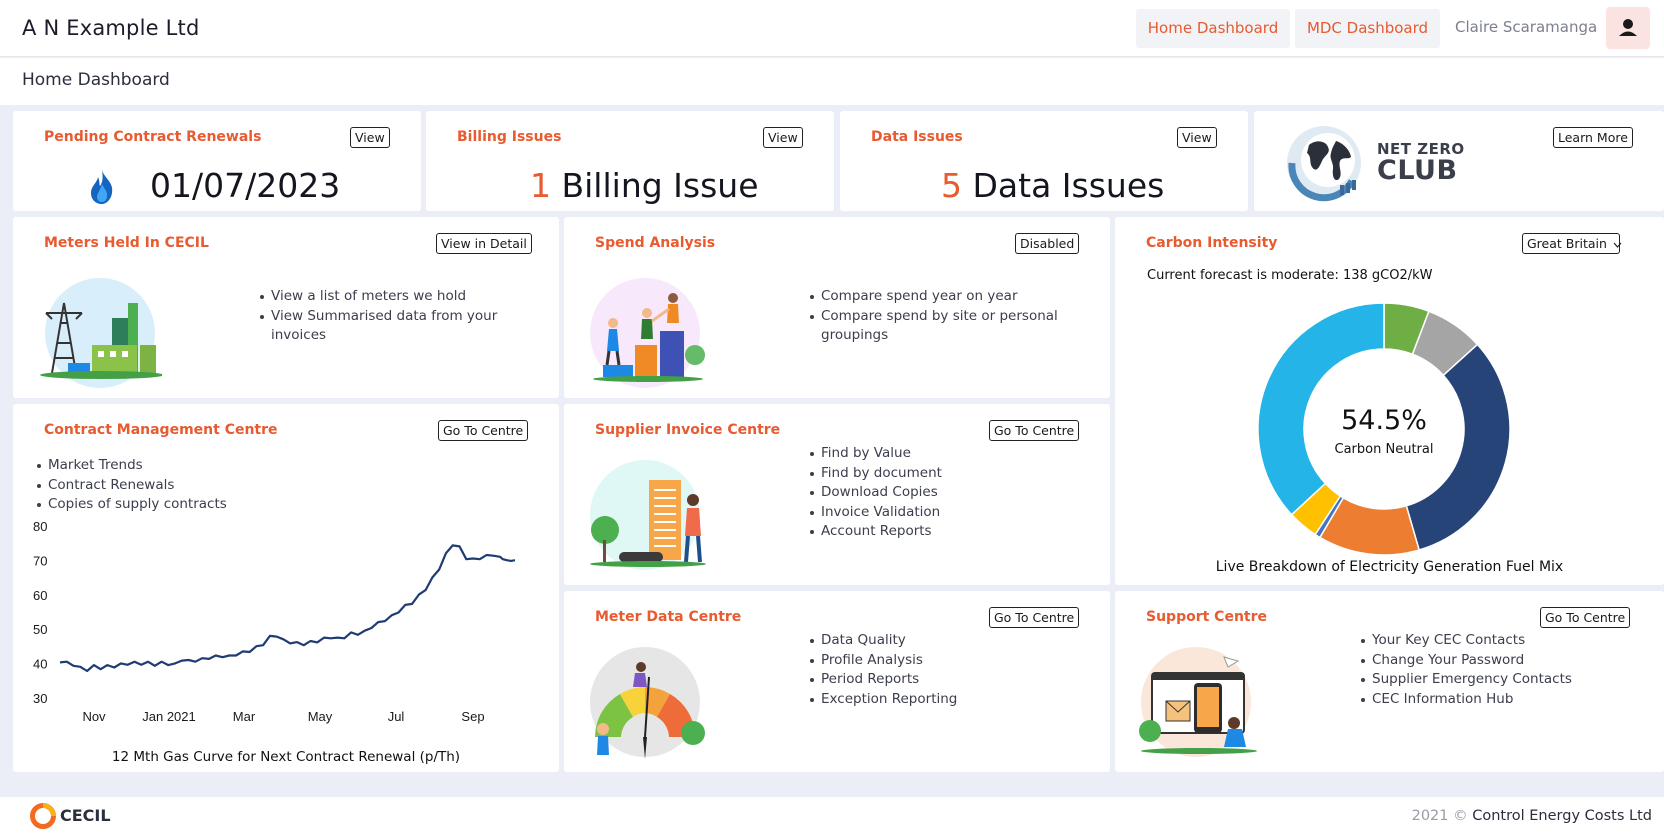  I want to click on fuel-mix-donut-chart, so click(1384, 429).